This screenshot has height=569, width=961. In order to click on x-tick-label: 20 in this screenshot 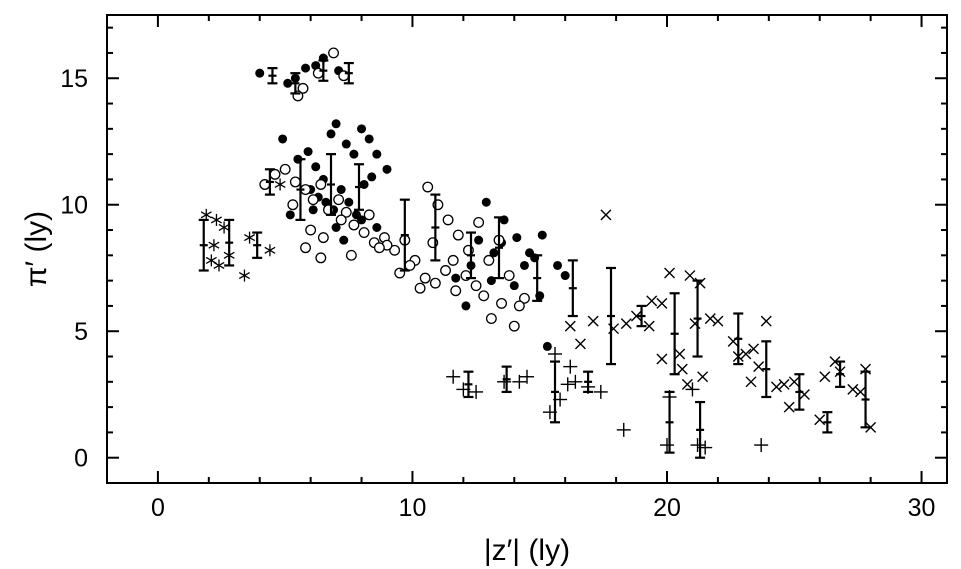, I will do `click(667, 508)`.